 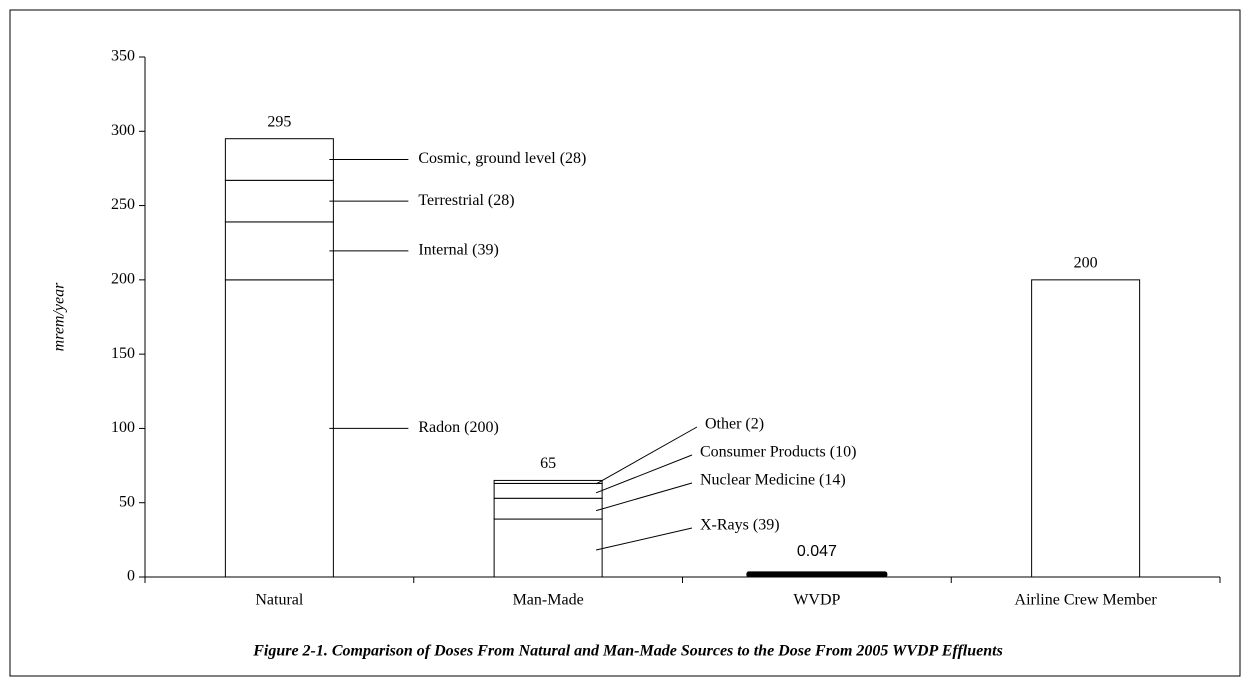 I want to click on segment-label: Terrestrial (28), so click(x=466, y=200).